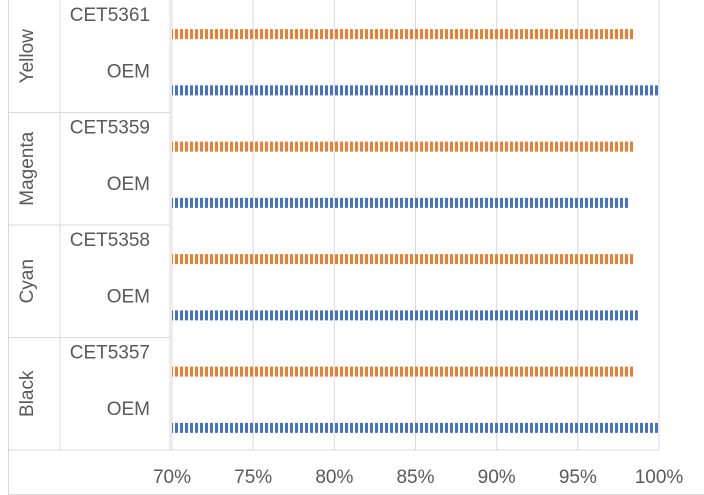  Describe the element at coordinates (27, 281) in the screenshot. I see `group-label: Cyan` at that location.